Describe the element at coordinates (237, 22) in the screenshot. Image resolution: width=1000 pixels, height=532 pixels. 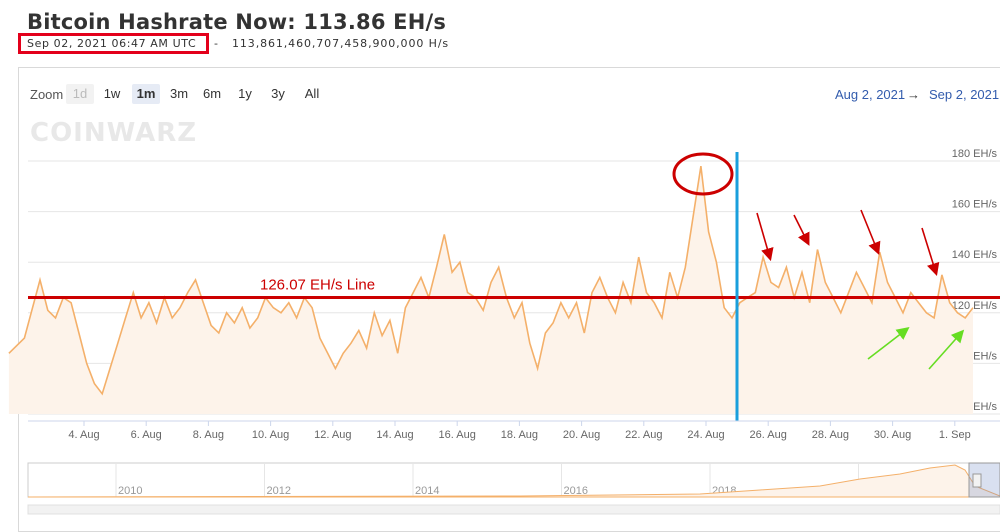
I see `page-title: Bitcoin Hashrate Now: 113.86 EH/s` at that location.